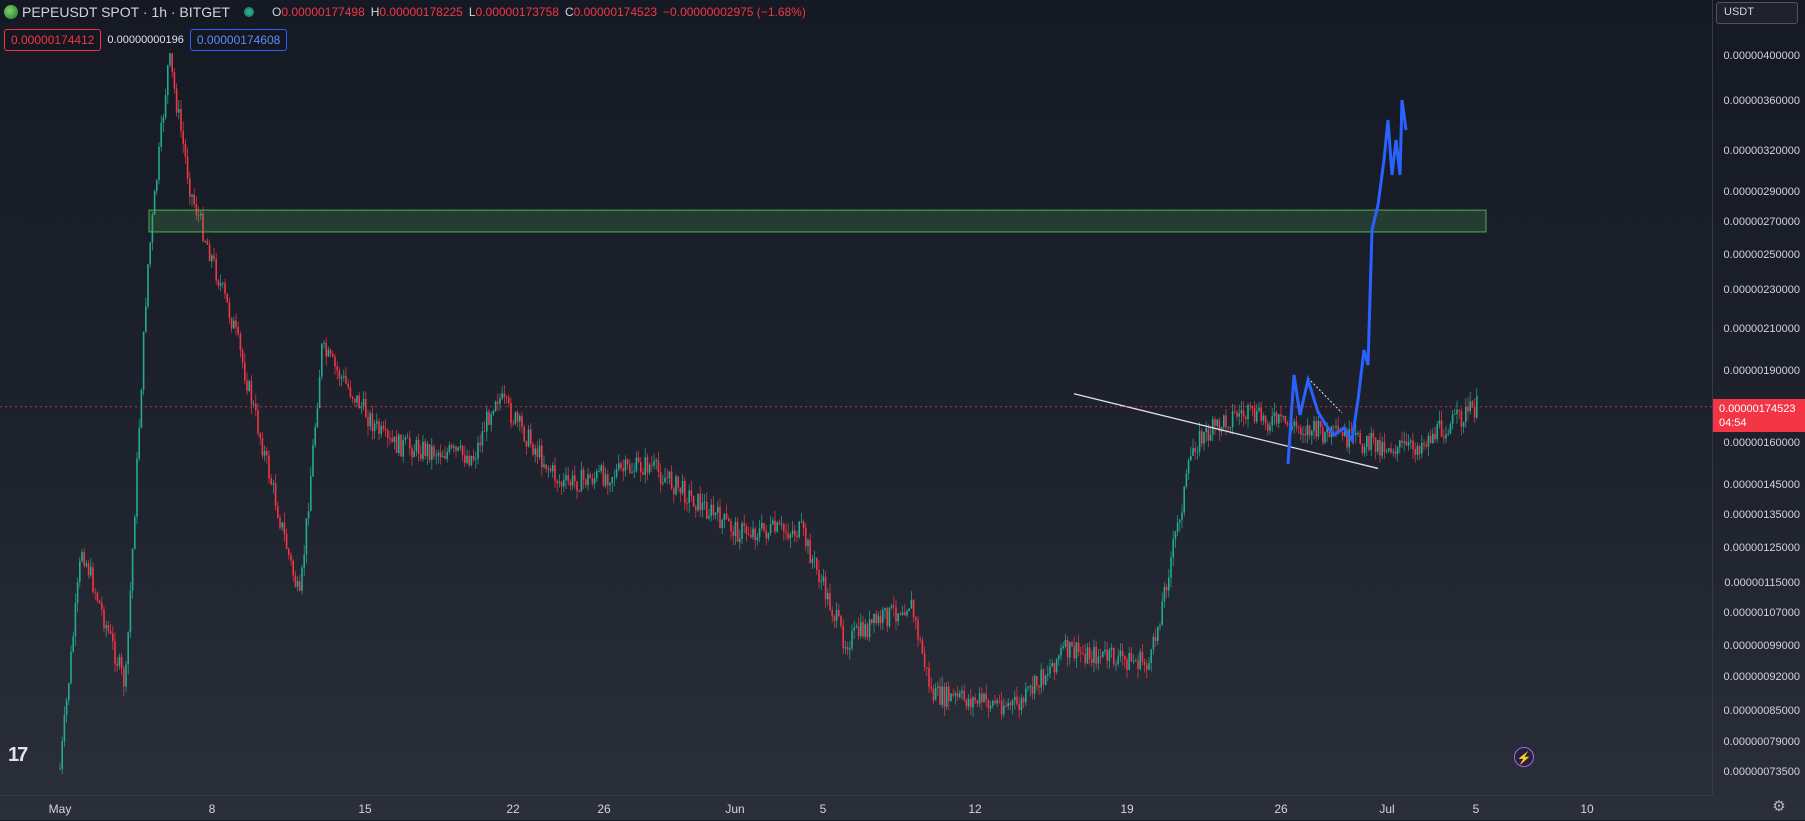 The height and width of the screenshot is (821, 1805). What do you see at coordinates (1325, 395) in the screenshot?
I see `projection-trendline` at bounding box center [1325, 395].